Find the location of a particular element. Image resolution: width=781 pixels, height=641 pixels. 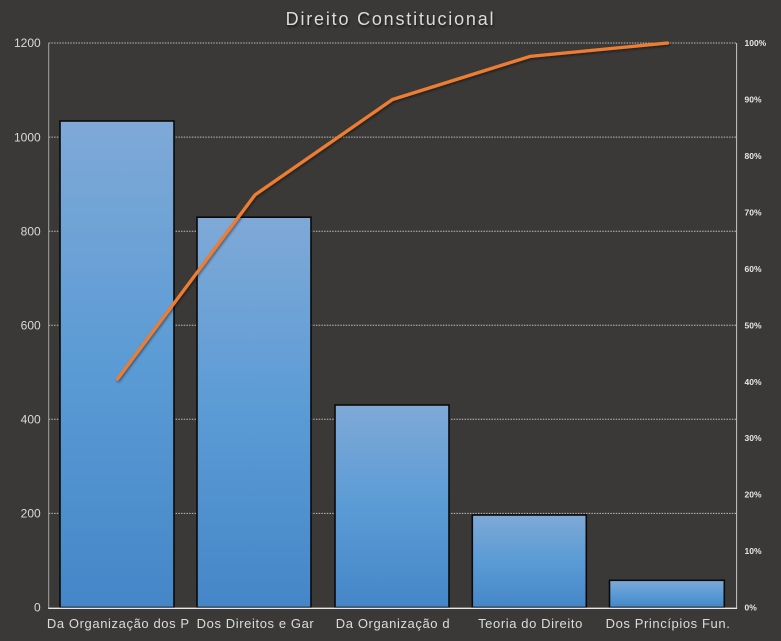

svg-text: 400 is located at coordinates (31, 420).